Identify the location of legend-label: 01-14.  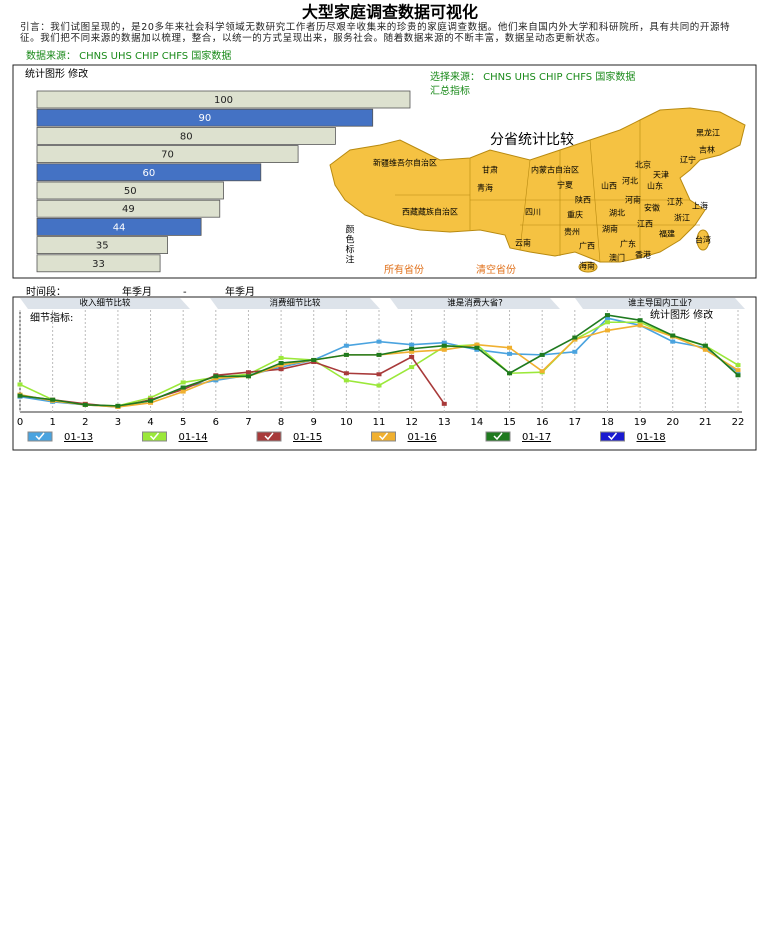
(193, 437).